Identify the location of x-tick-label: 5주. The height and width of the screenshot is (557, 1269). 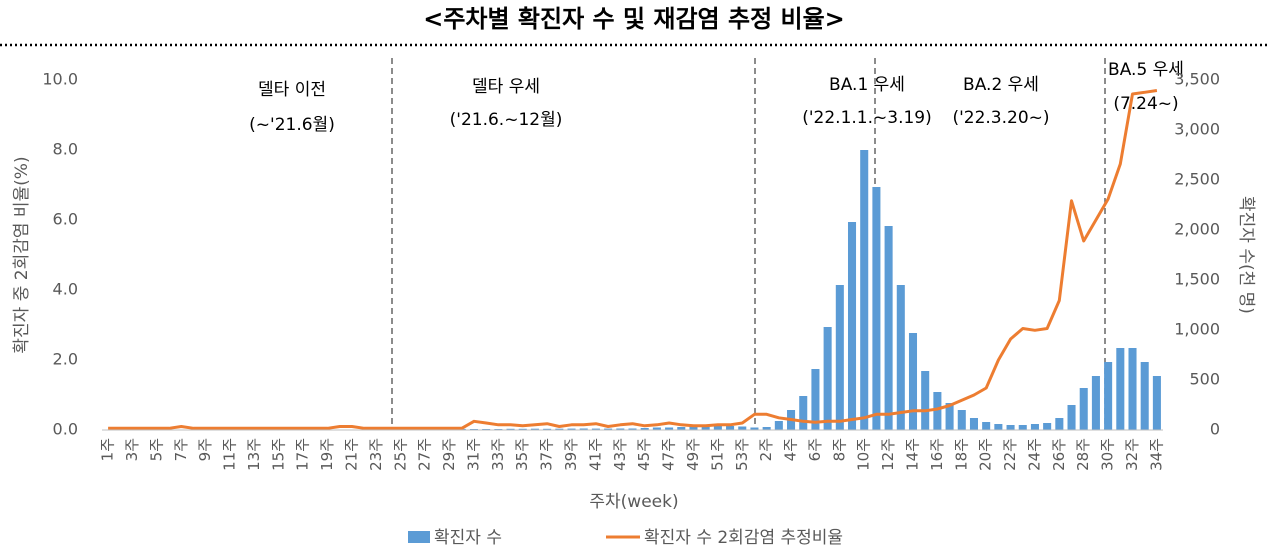
(156, 449).